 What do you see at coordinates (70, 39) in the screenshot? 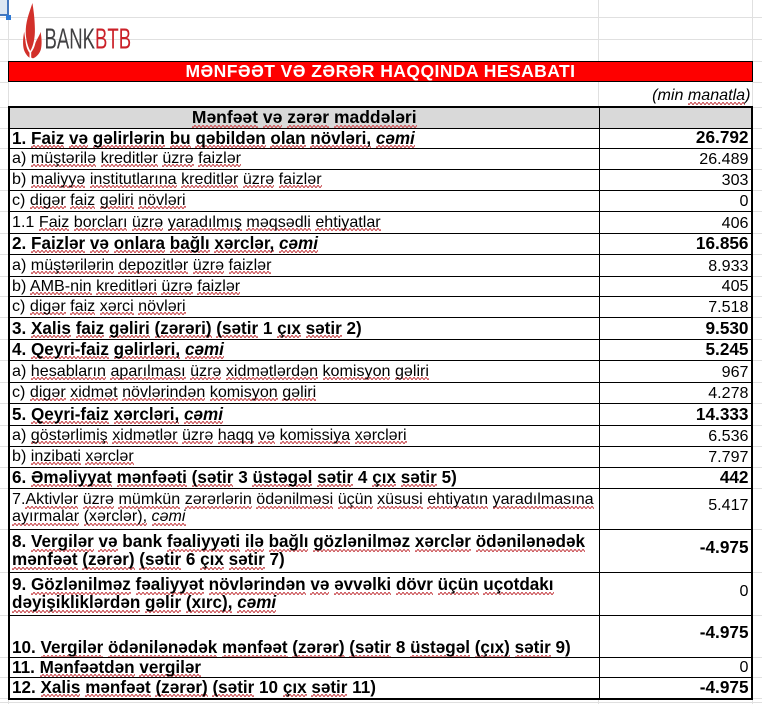
I see `svg-text: BANK` at bounding box center [70, 39].